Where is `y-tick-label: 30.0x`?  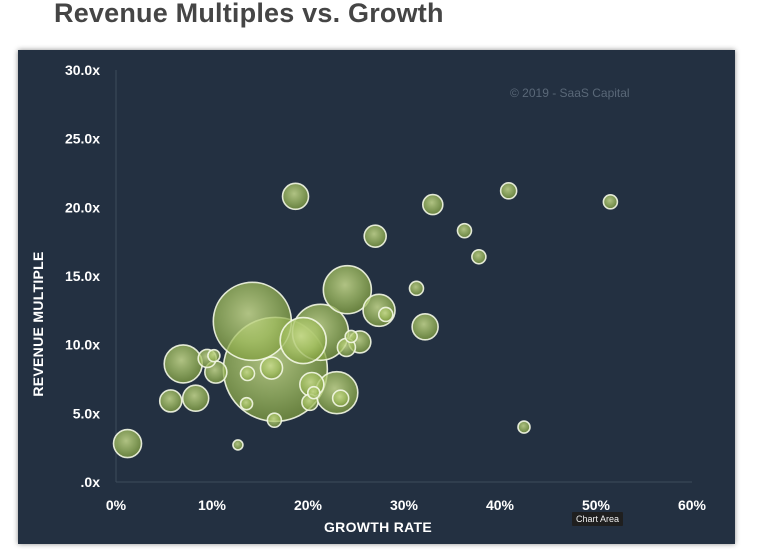
y-tick-label: 30.0x is located at coordinates (82, 70).